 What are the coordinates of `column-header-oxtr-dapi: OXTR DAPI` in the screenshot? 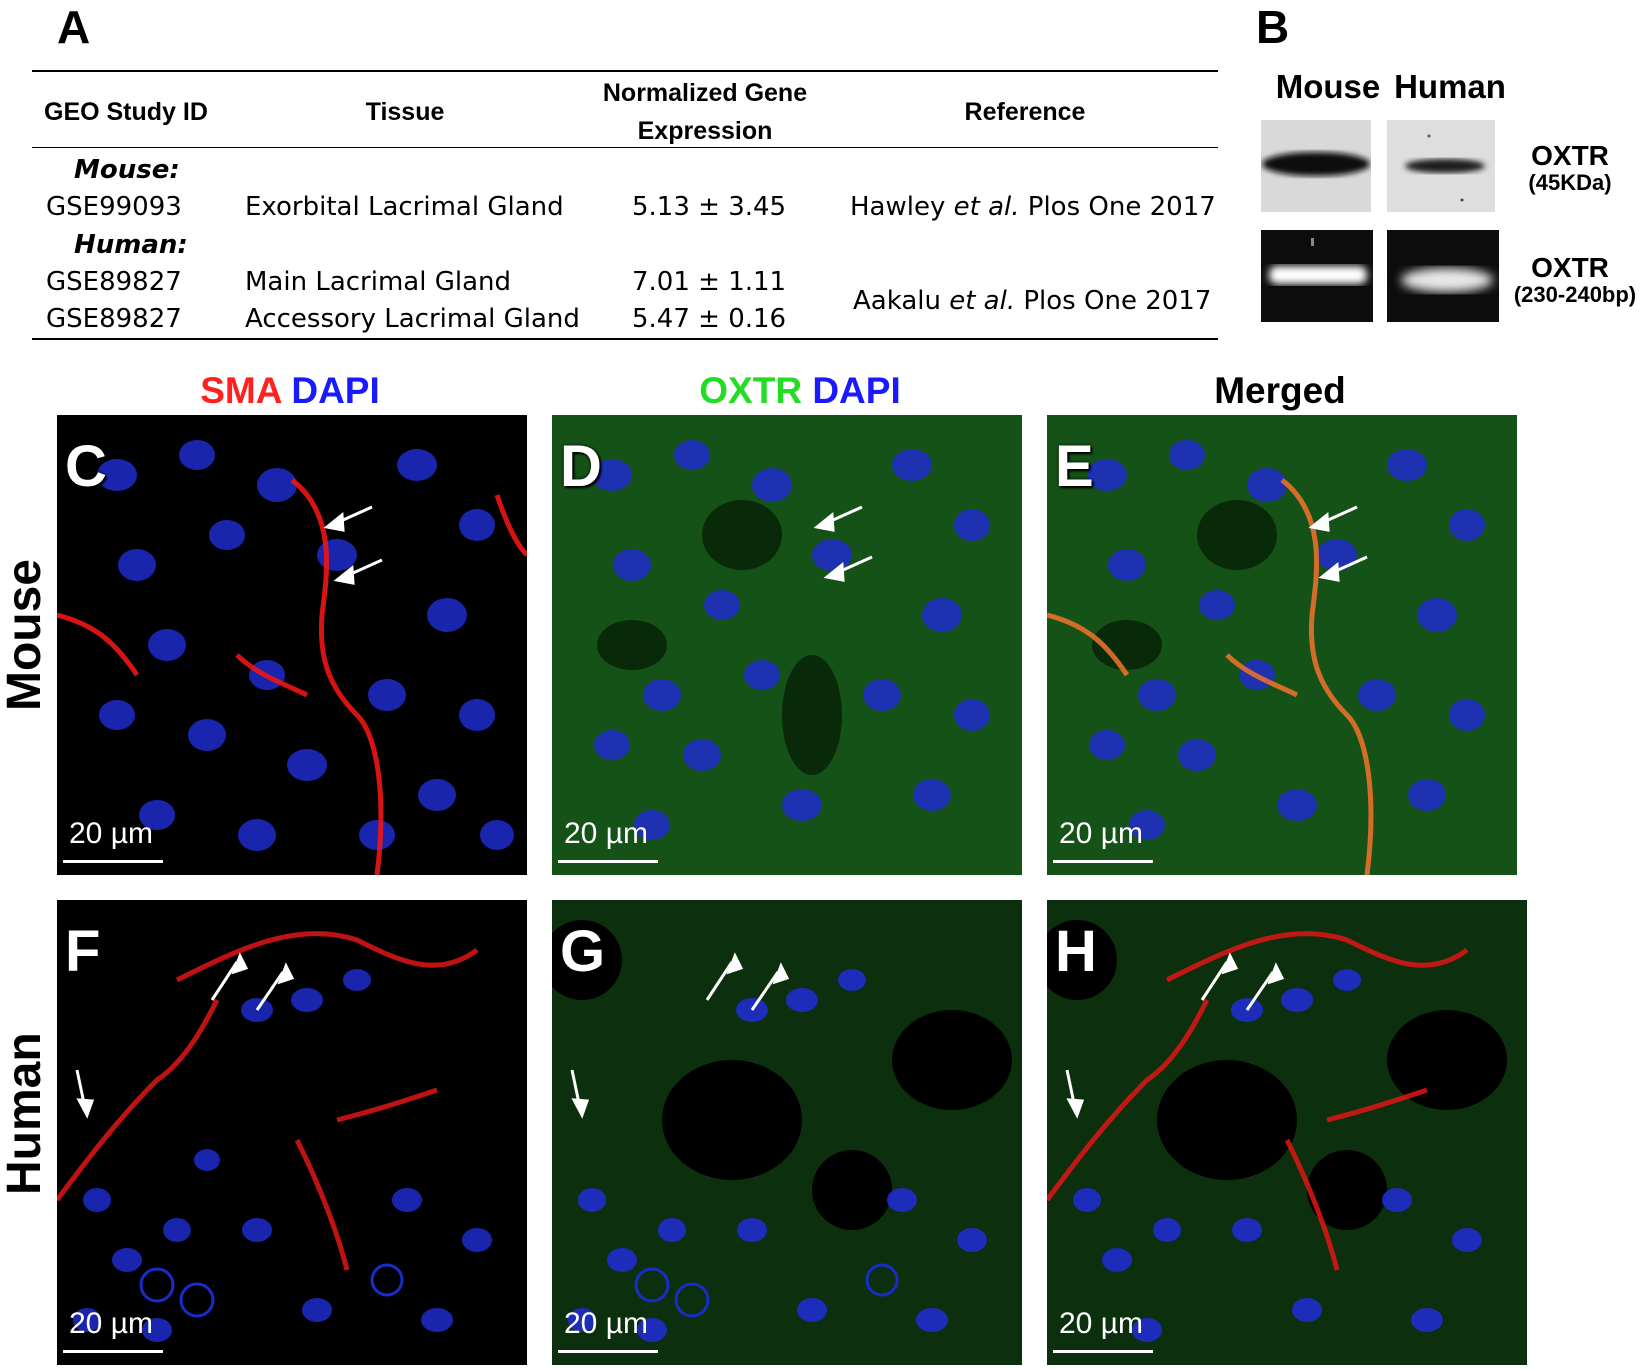 It's located at (800, 391).